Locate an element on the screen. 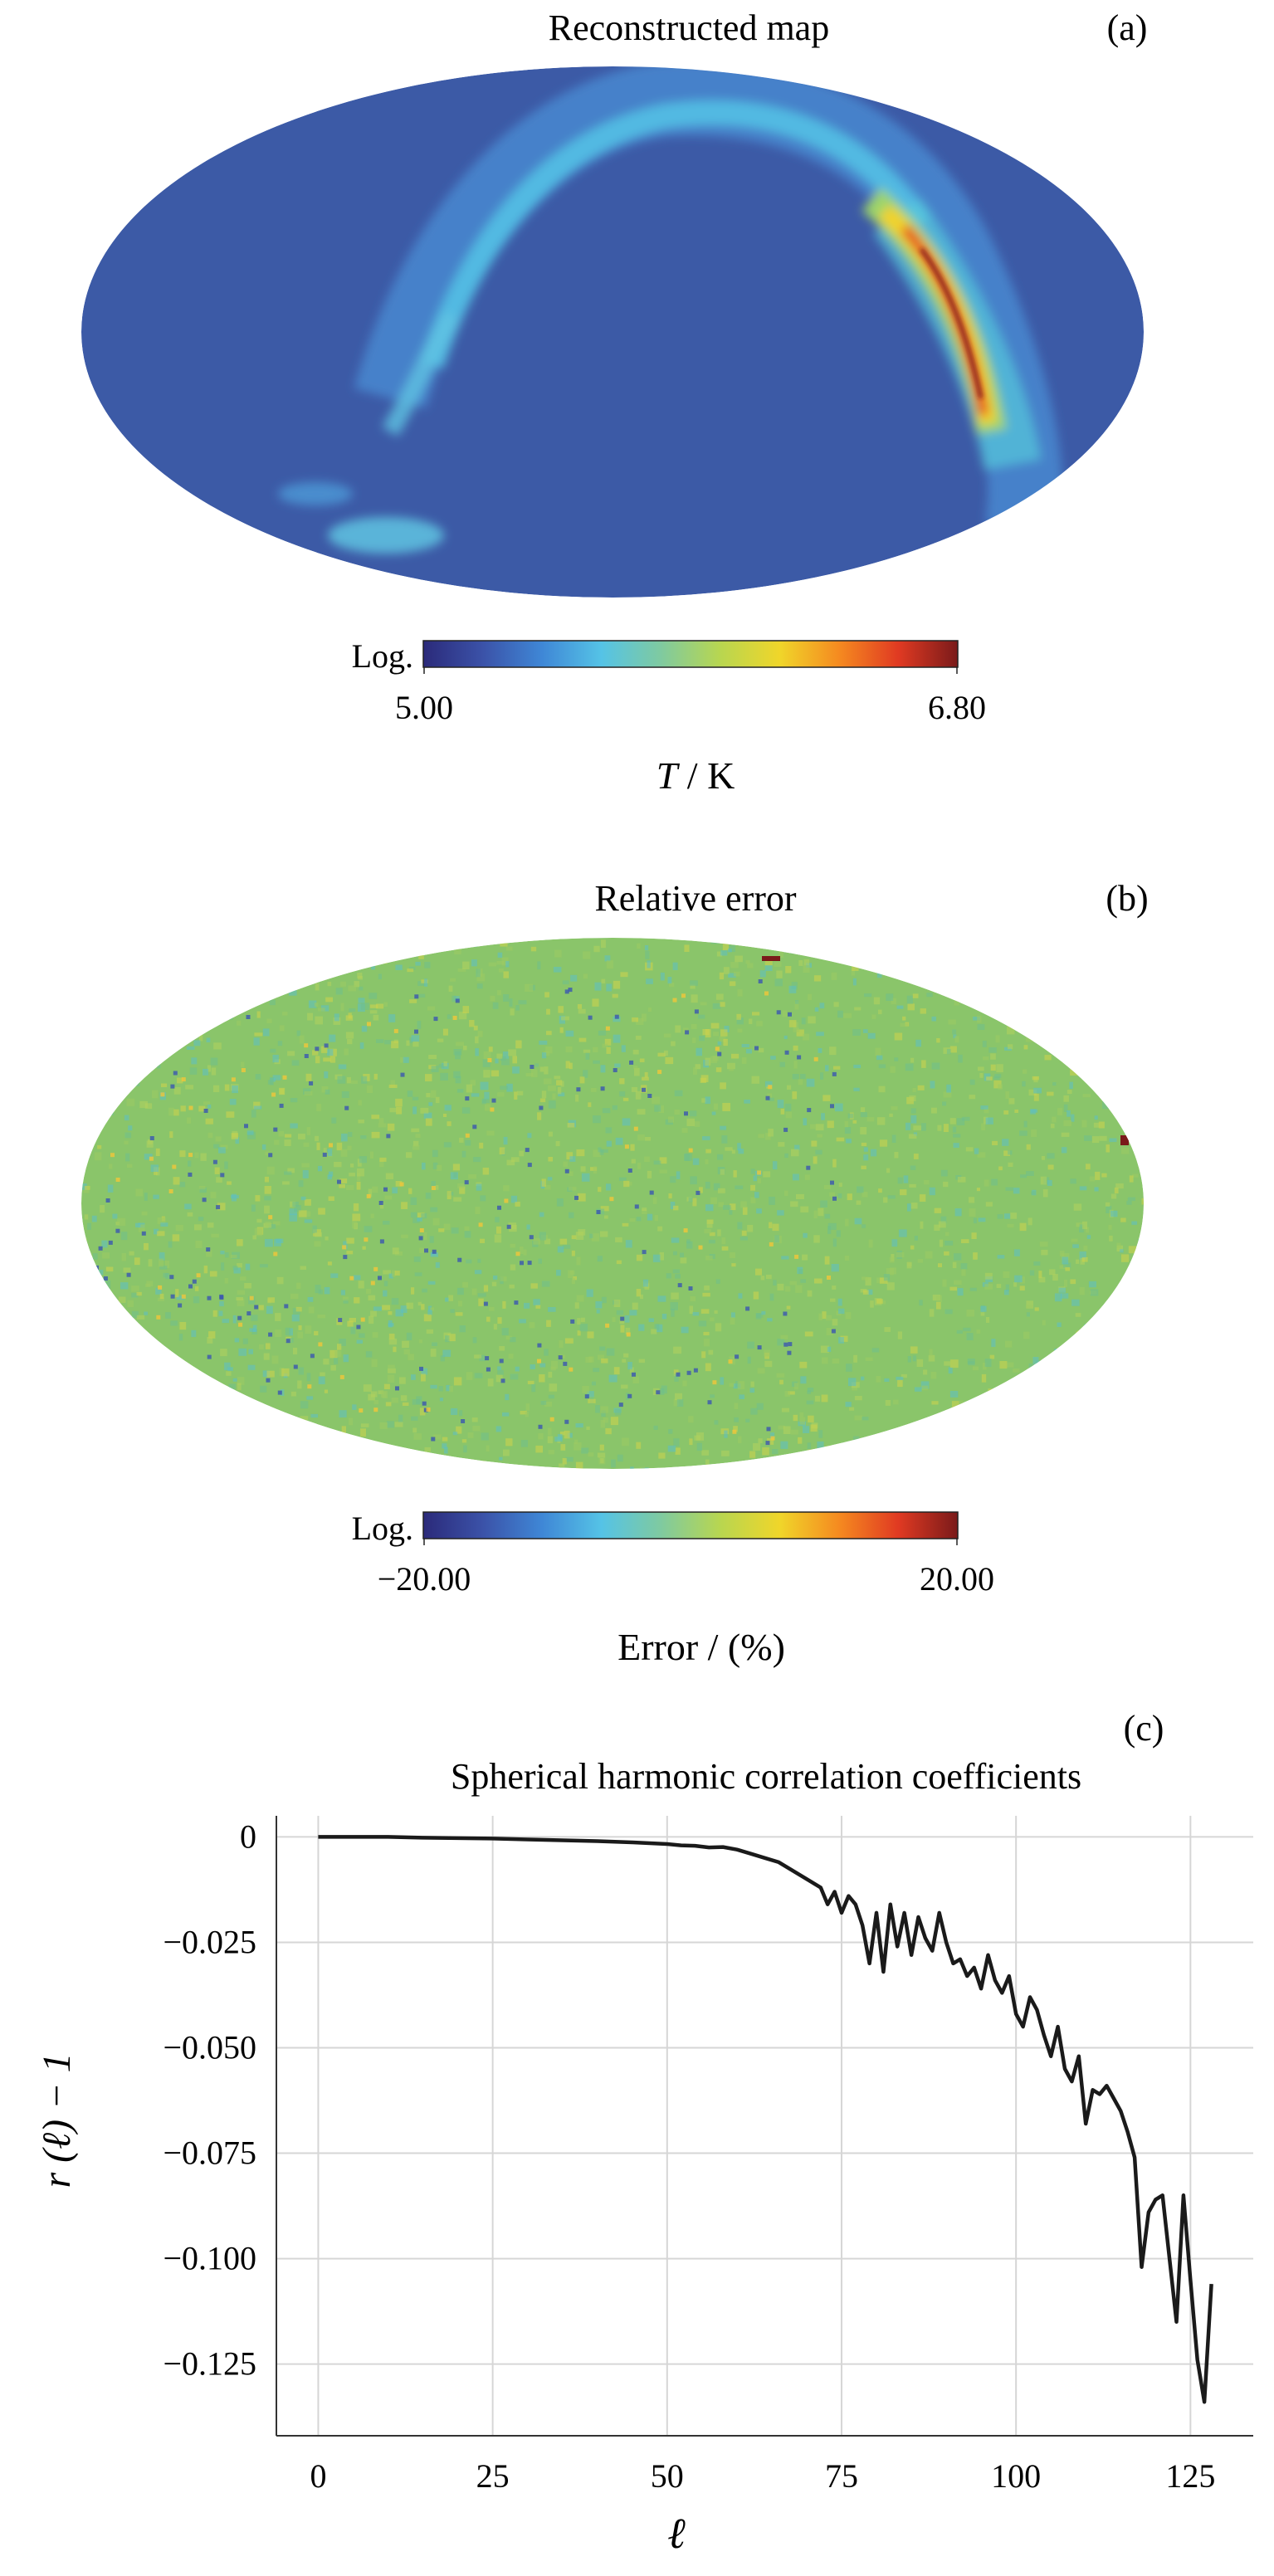  x-tick-label: 125 is located at coordinates (1190, 2476).